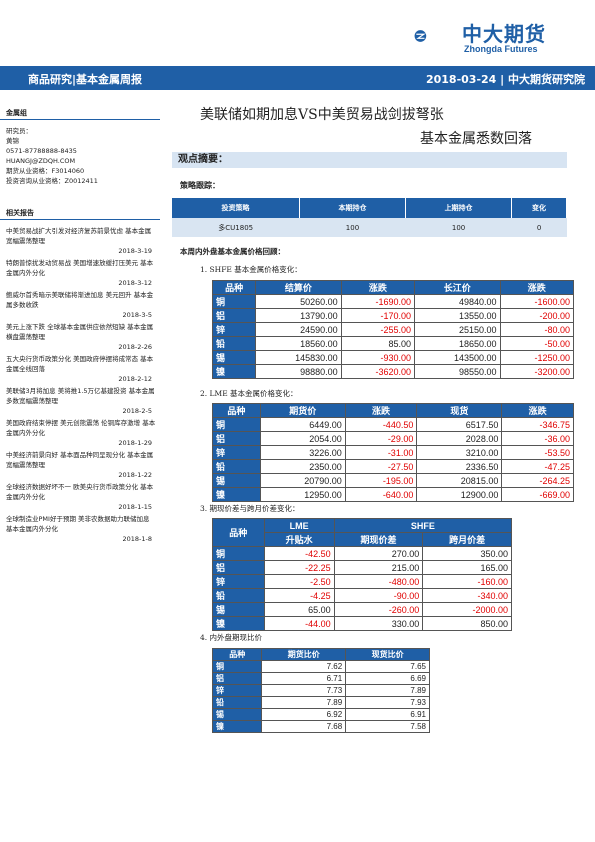 Image resolution: width=595 pixels, height=842 pixels. I want to click on ratio-row: 锌 7.73 7.89, so click(320, 690).